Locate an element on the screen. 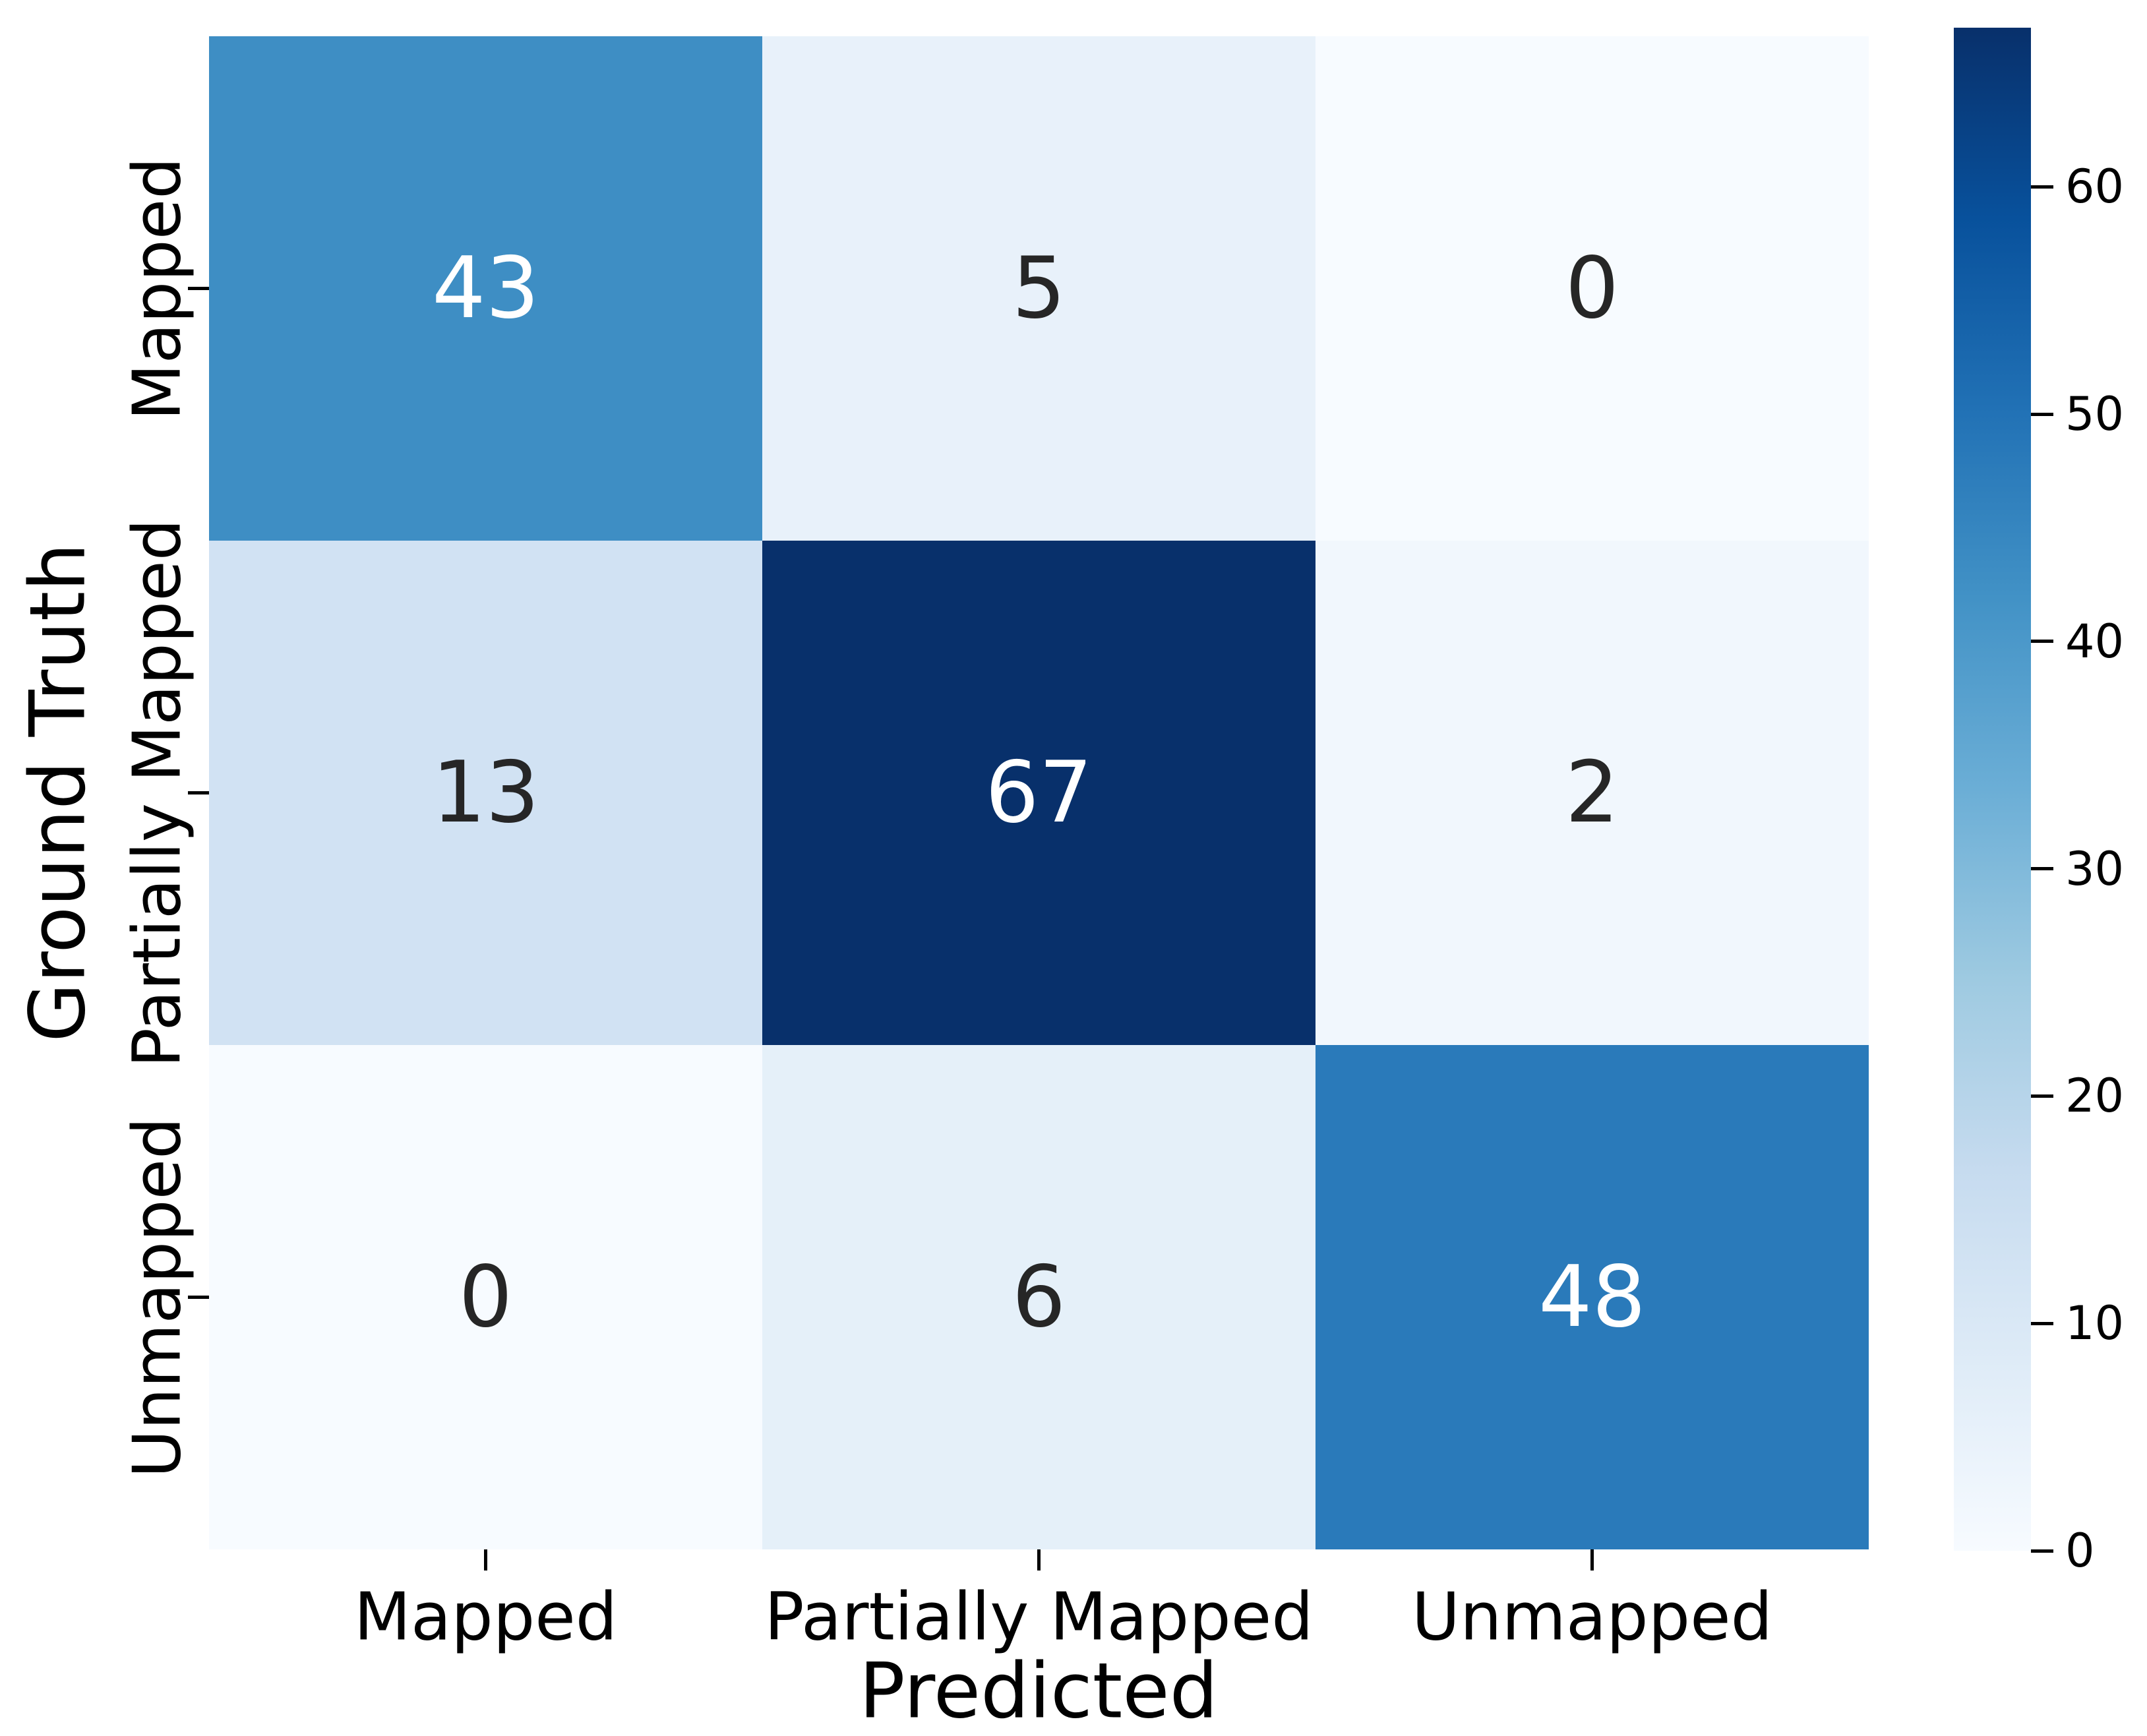  x-axis-title: Predicted is located at coordinates (1039, 1691).